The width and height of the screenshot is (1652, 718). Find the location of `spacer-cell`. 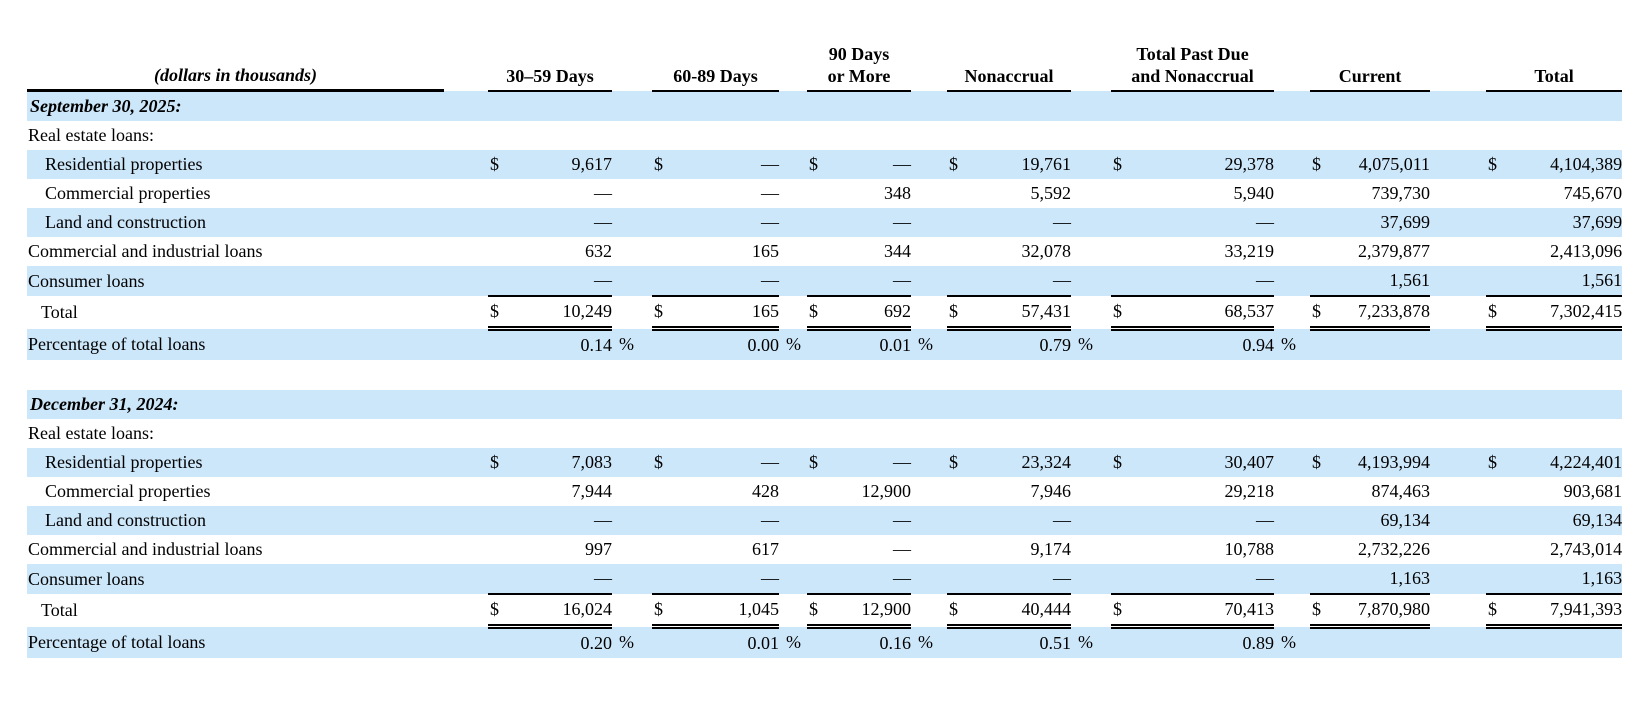

spacer-cell is located at coordinates (825, 375).